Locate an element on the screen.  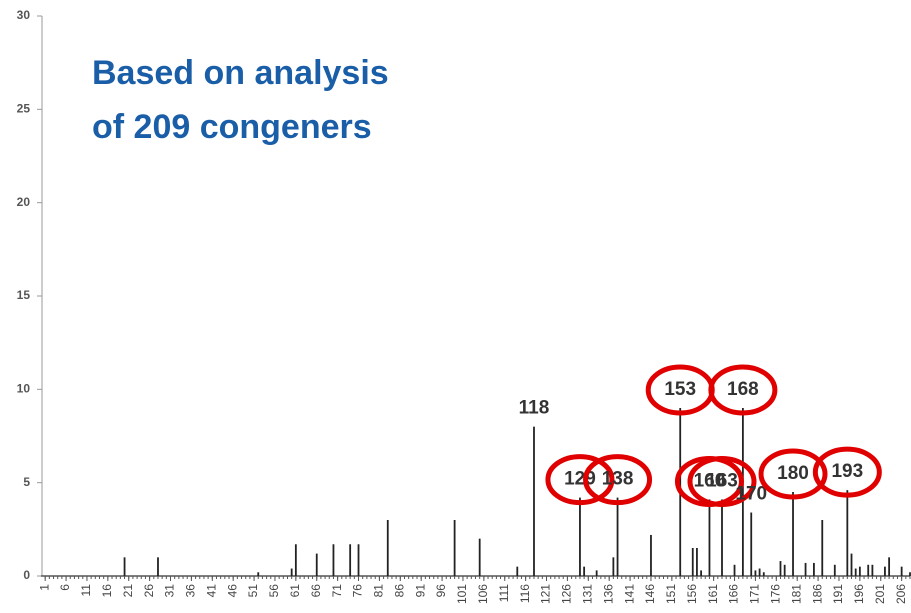
x-tick-label: 191 is located at coordinates (838, 594).